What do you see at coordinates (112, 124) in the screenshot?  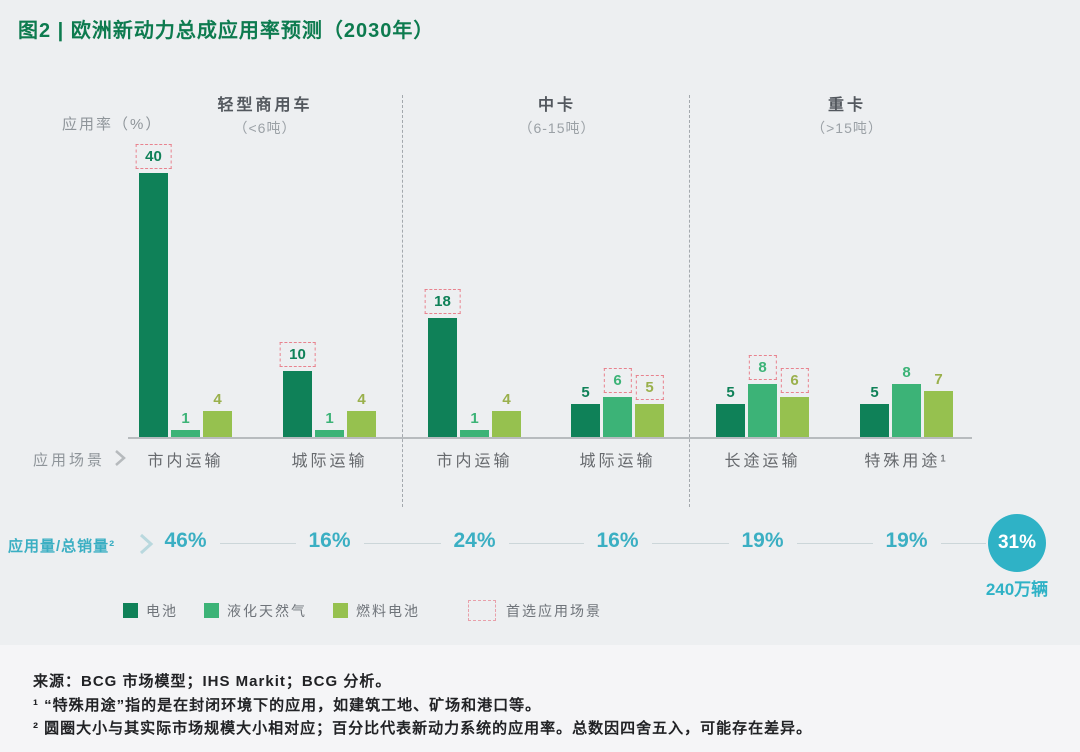 I see `y-axis-label: 应用率（%）` at bounding box center [112, 124].